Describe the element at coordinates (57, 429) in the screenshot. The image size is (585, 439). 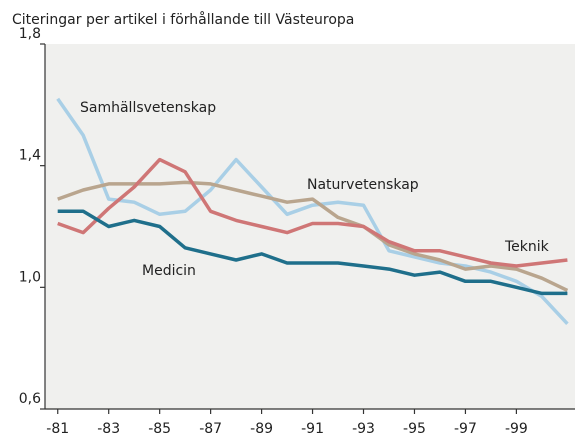
I see `x-tick-label: -81` at that location.